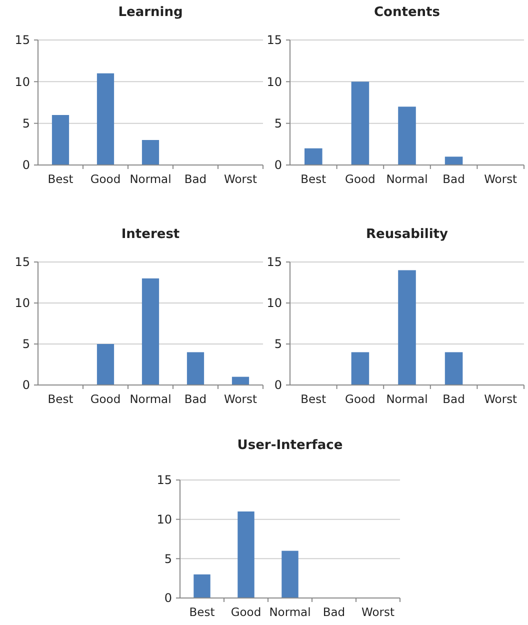  Describe the element at coordinates (150, 12) in the screenshot. I see `chart-title: Learning` at that location.